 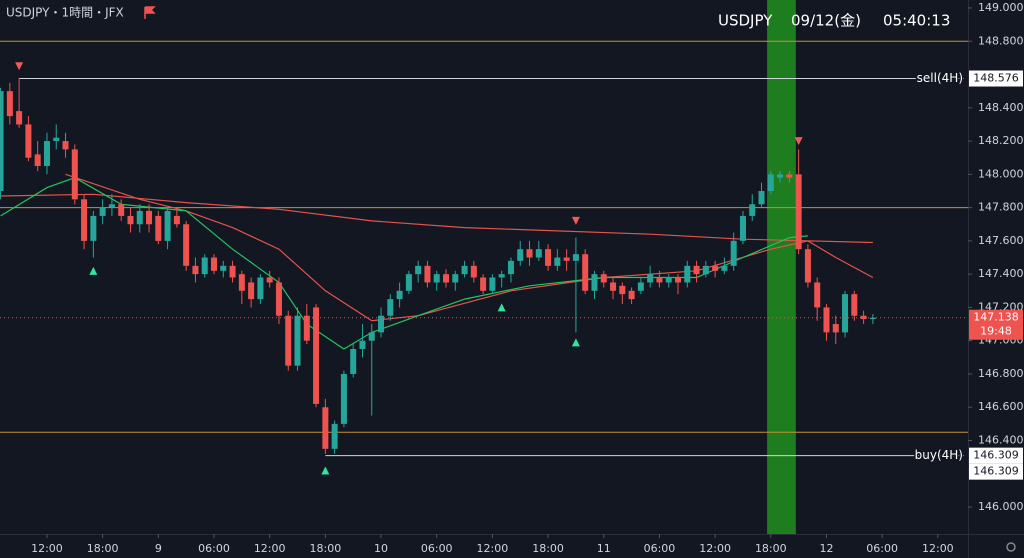 I want to click on current-price-label: 147.138, so click(x=996, y=317).